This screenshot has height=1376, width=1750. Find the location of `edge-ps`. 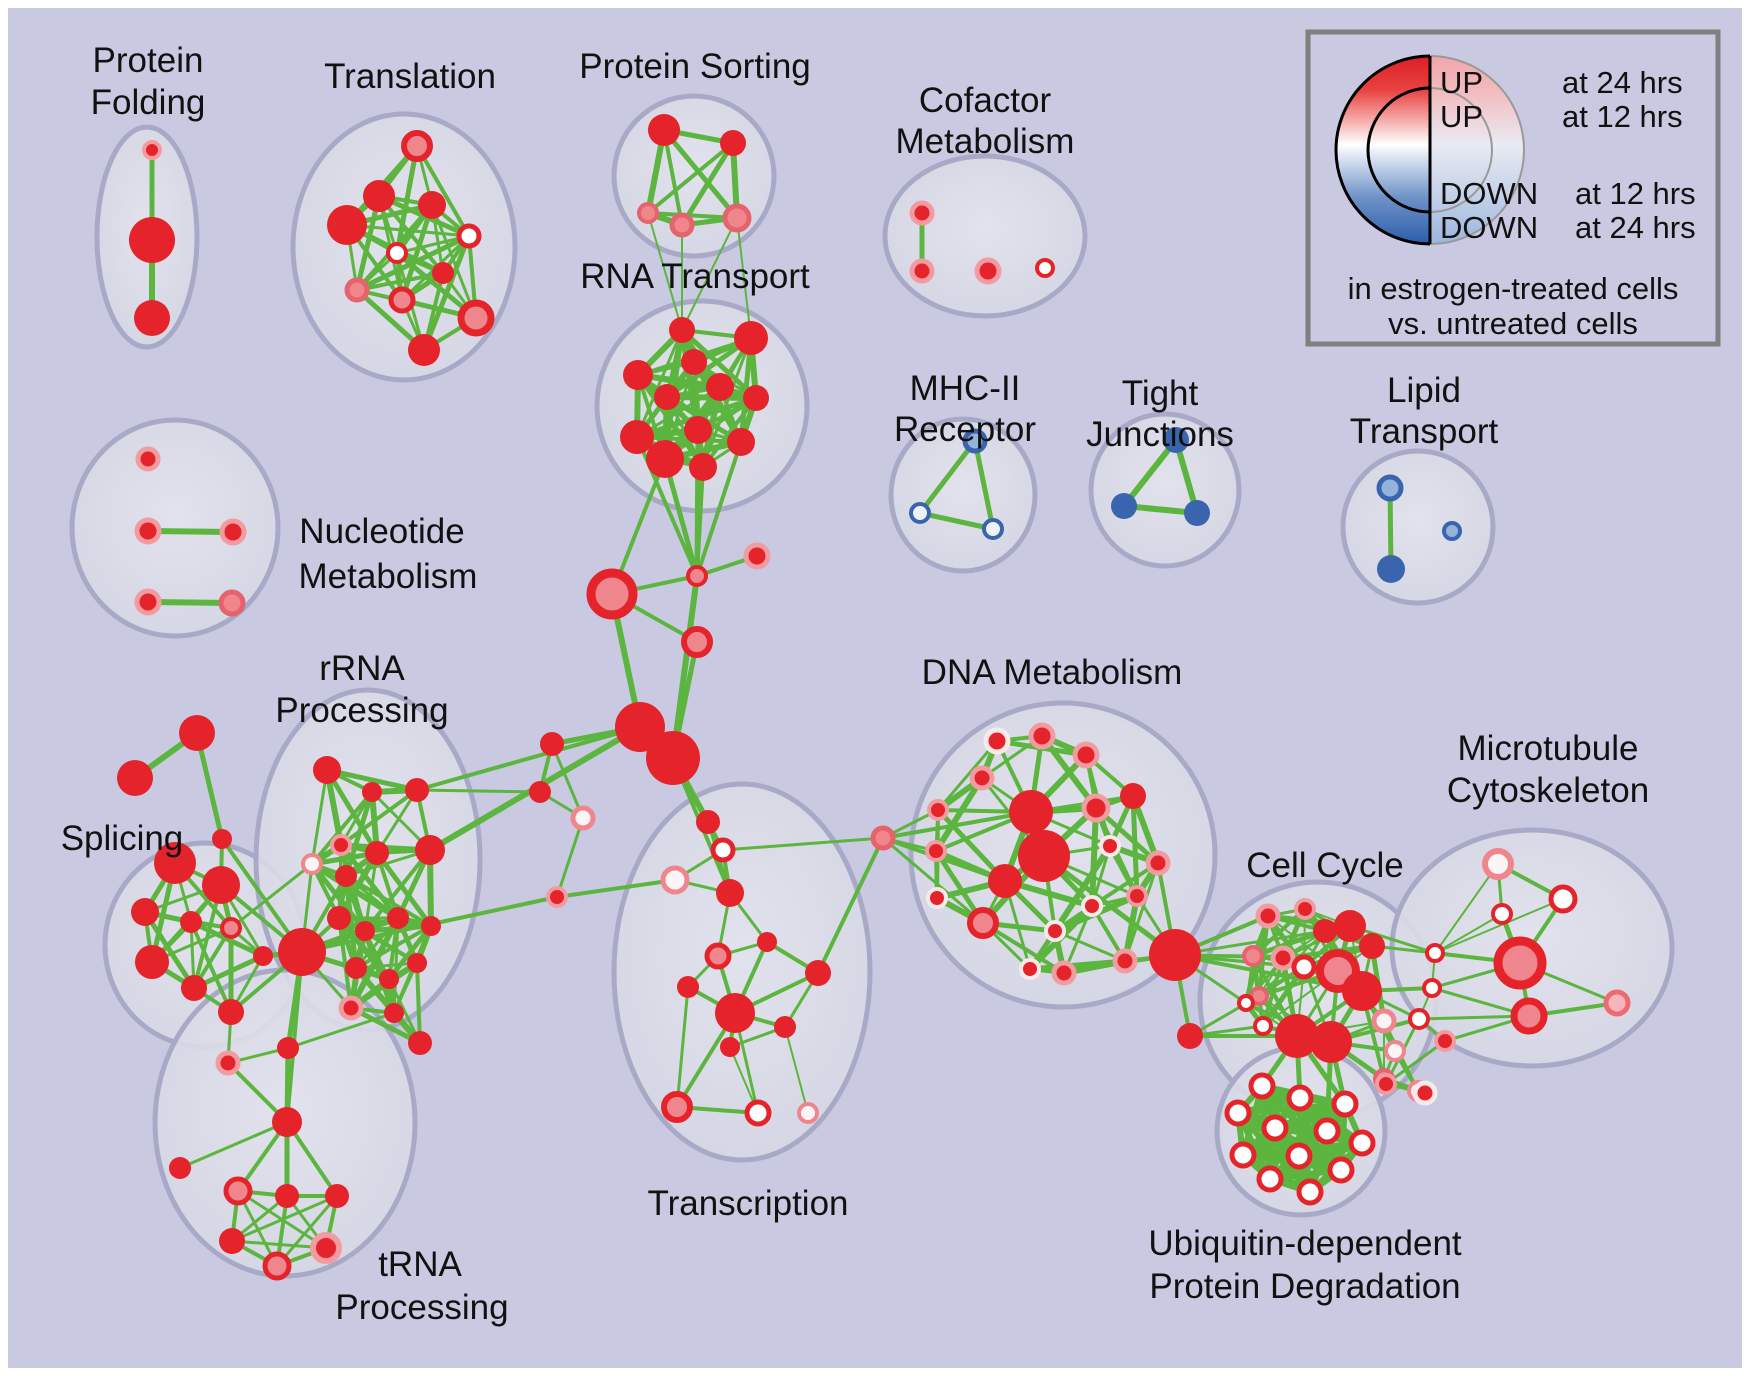

edge-ps is located at coordinates (700, 174).